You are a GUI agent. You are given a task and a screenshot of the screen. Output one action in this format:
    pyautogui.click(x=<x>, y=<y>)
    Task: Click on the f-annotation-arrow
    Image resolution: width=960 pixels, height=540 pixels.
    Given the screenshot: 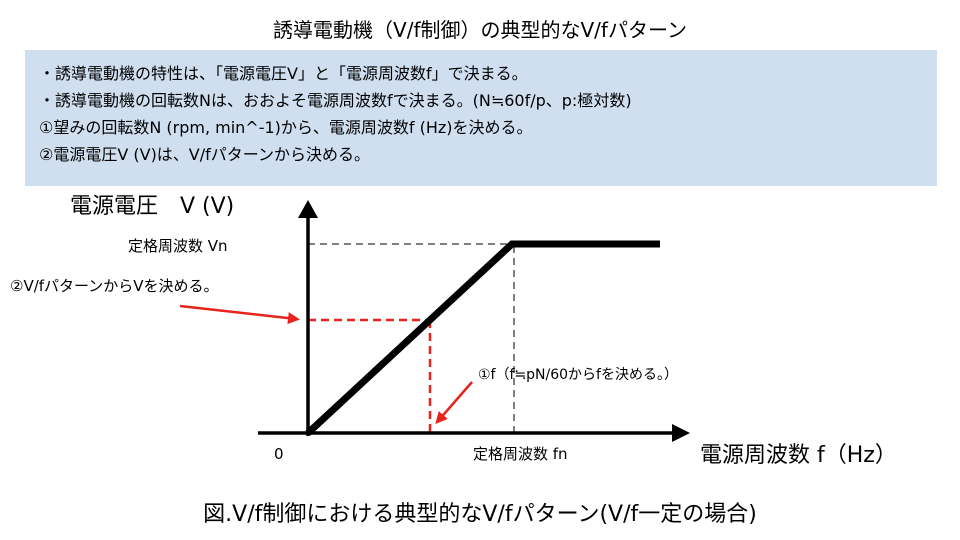 What is the action you would take?
    pyautogui.click(x=454, y=403)
    